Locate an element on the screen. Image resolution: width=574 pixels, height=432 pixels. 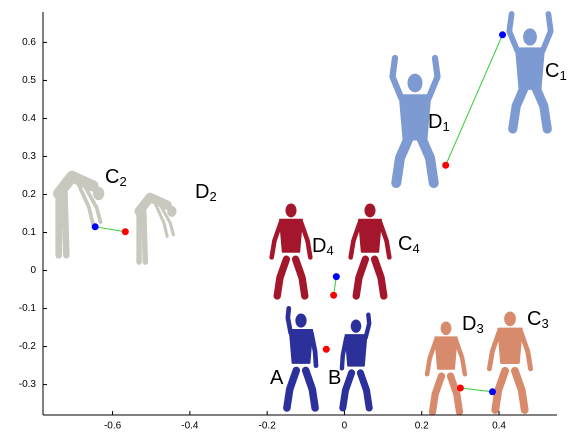
y-tick-label: -0.3 is located at coordinates (28, 384).